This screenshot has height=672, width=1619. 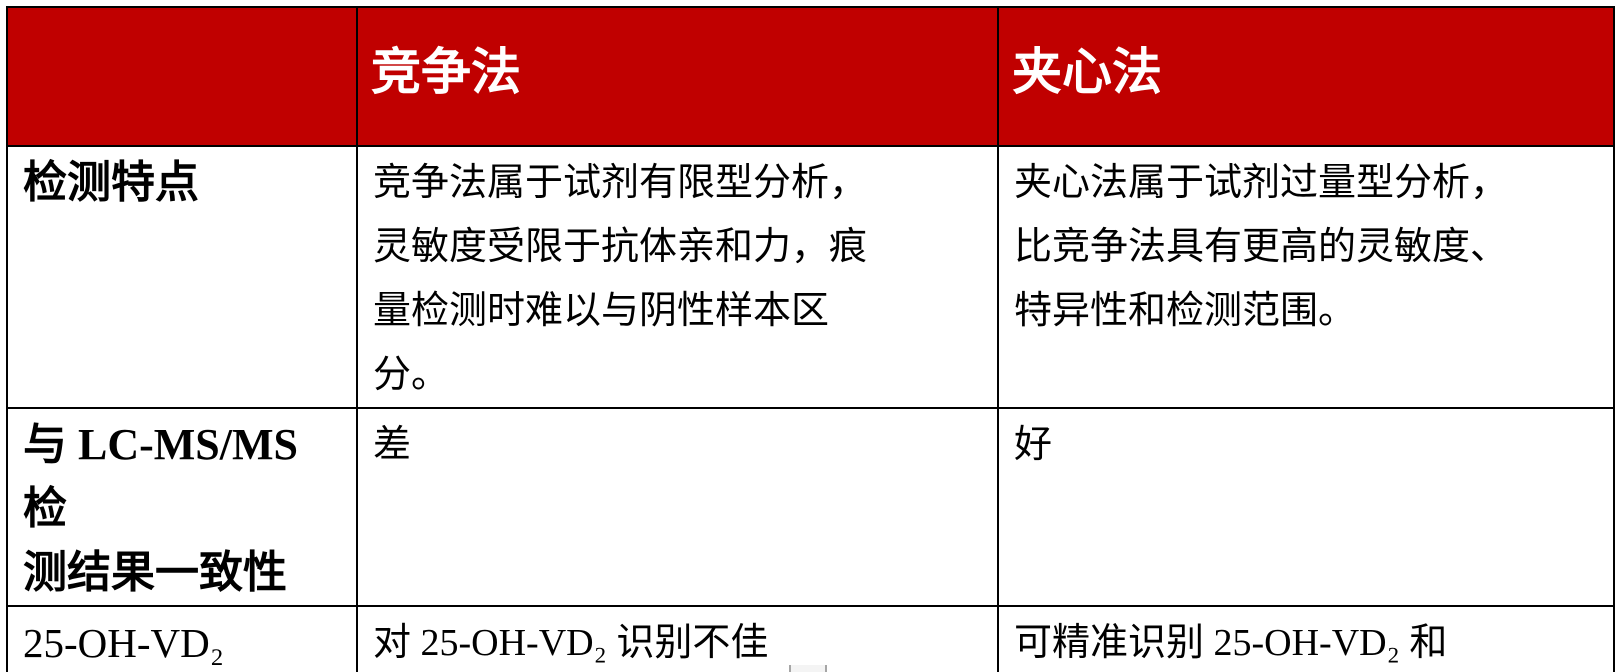 I want to click on header-cell-blank, so click(x=182, y=76).